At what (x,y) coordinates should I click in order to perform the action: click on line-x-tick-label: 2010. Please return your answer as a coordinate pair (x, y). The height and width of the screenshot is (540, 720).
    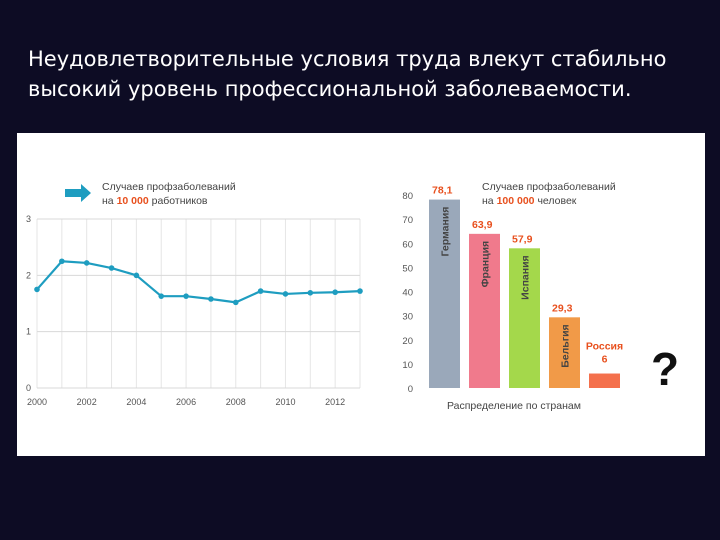
    Looking at the image, I should click on (285, 402).